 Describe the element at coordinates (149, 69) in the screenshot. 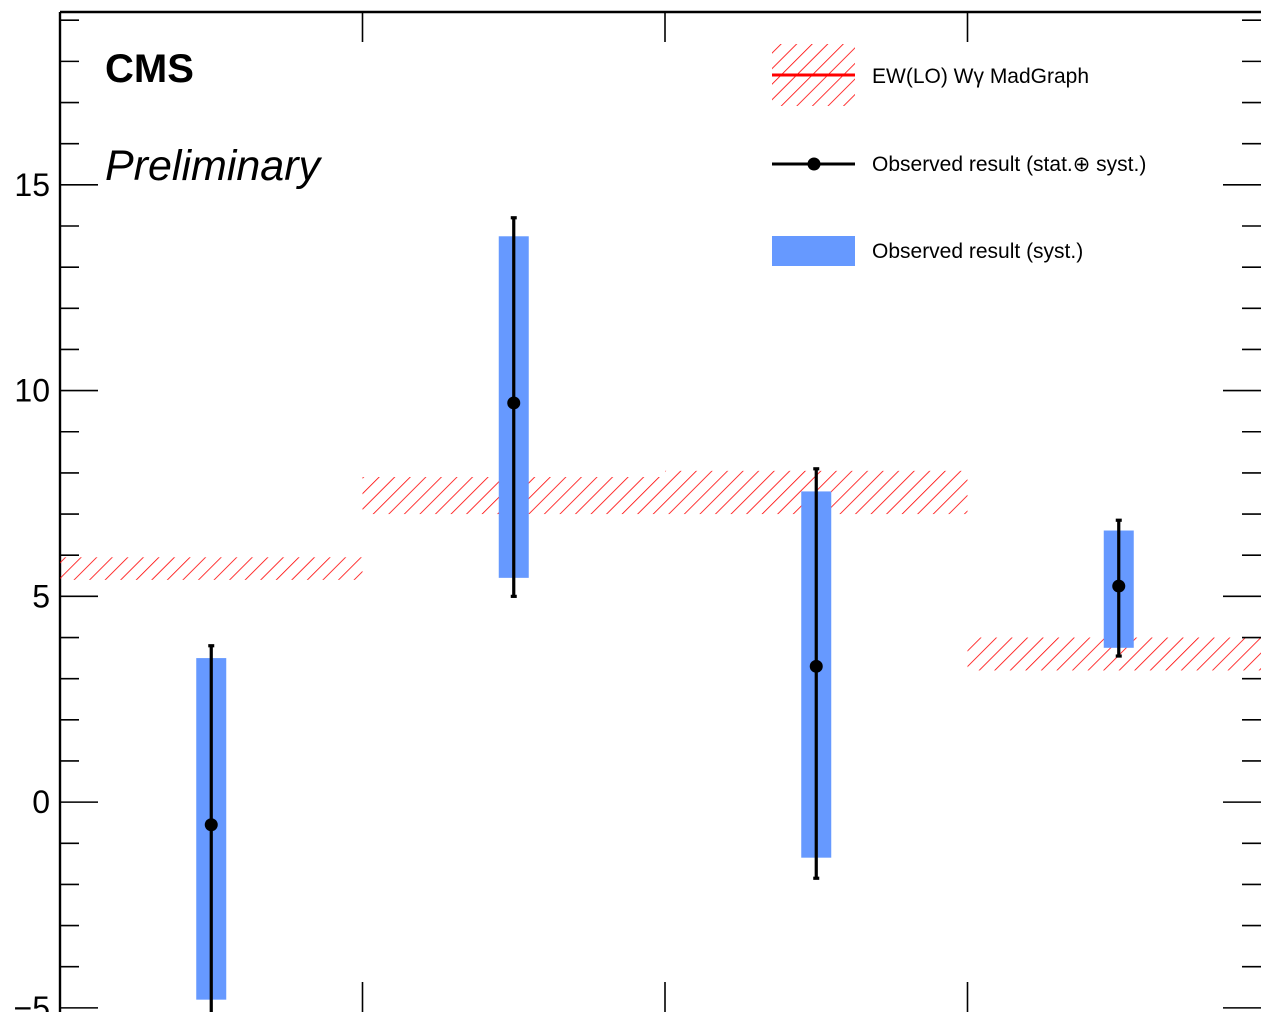

I see `cms-label: CMS` at that location.